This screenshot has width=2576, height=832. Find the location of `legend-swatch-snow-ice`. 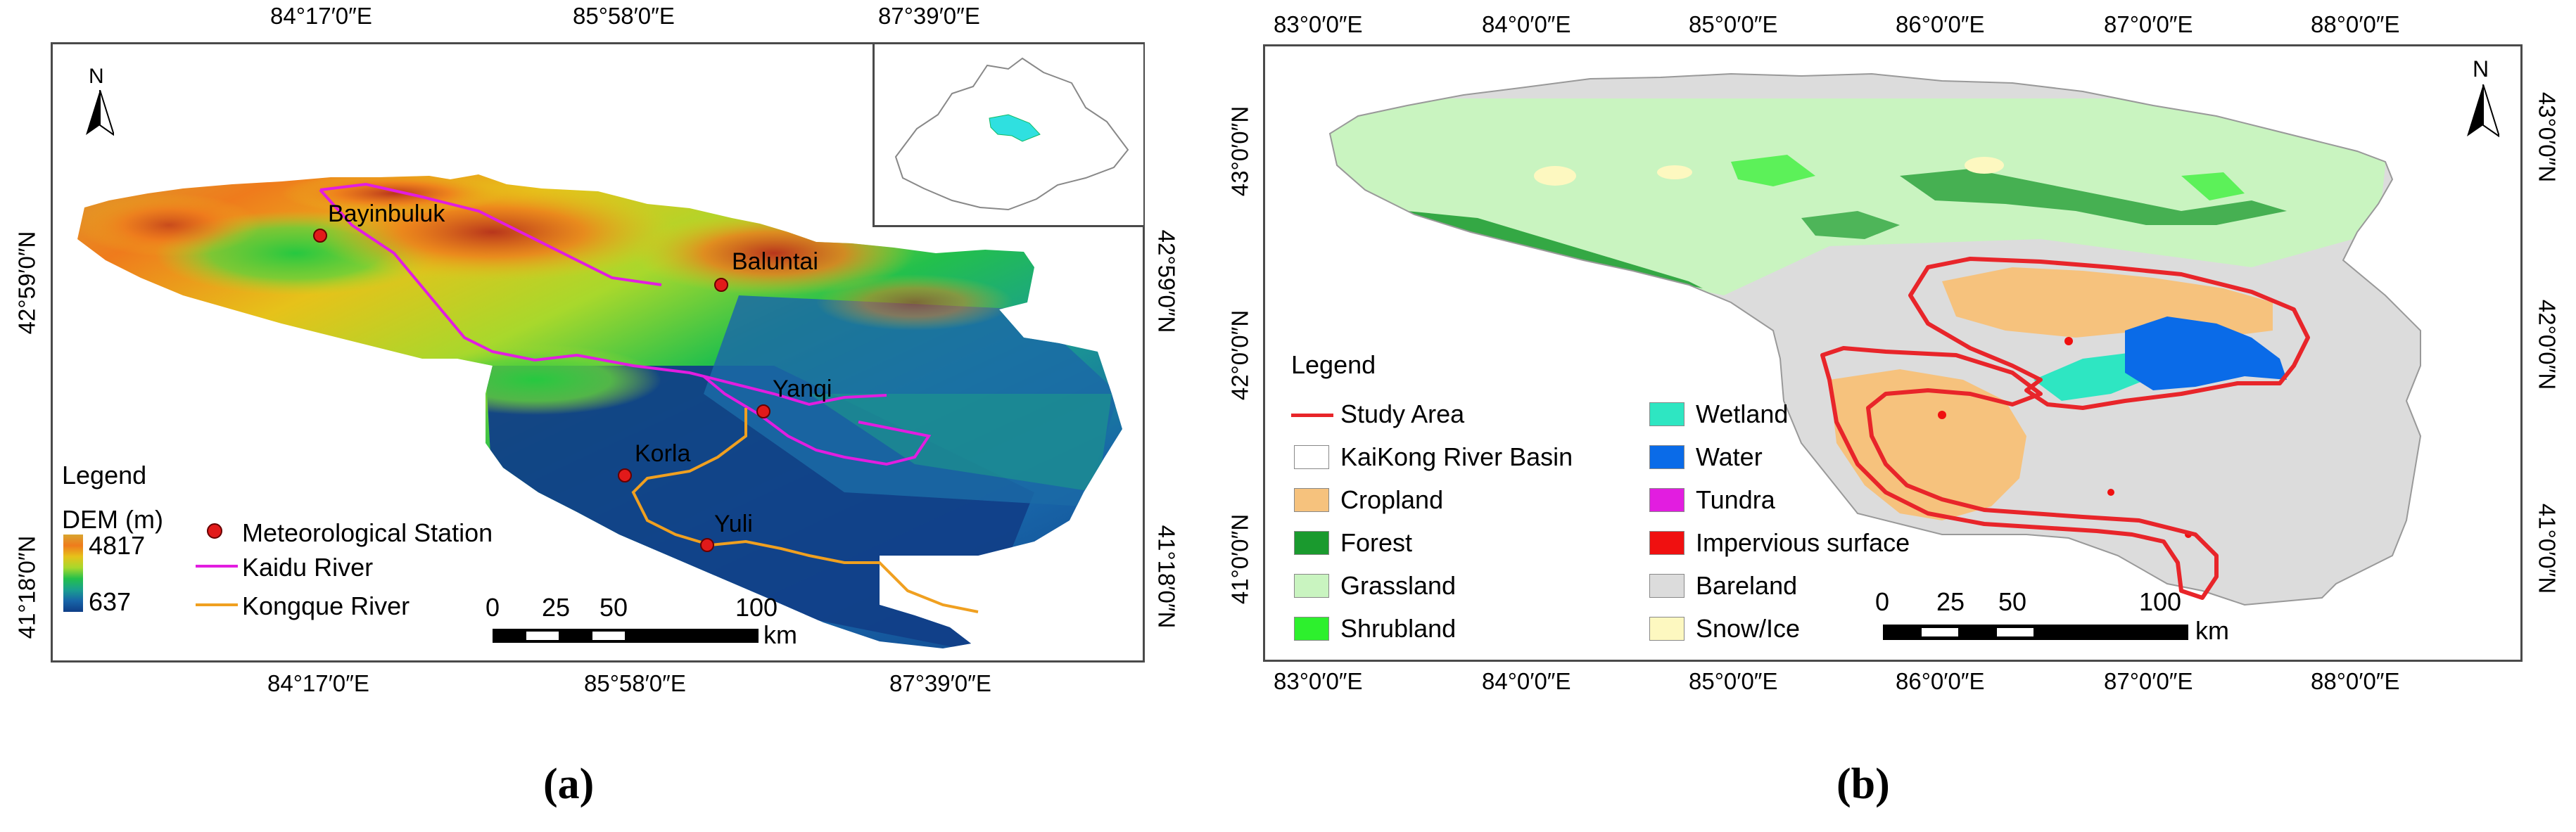

legend-swatch-snow-ice is located at coordinates (1666, 629).